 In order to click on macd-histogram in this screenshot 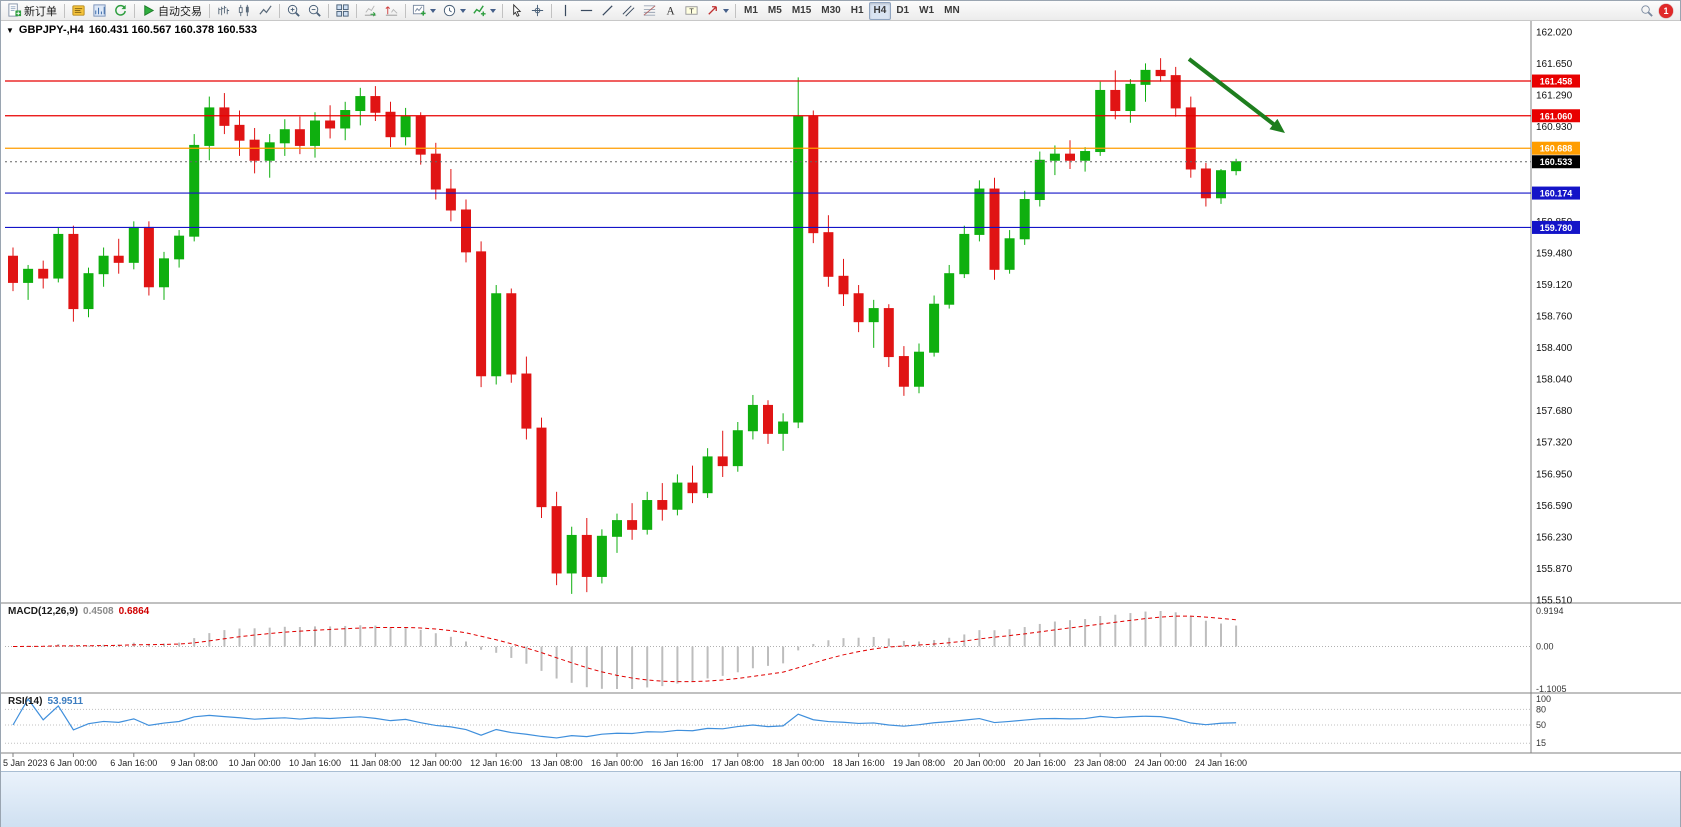, I will do `click(632, 650)`.